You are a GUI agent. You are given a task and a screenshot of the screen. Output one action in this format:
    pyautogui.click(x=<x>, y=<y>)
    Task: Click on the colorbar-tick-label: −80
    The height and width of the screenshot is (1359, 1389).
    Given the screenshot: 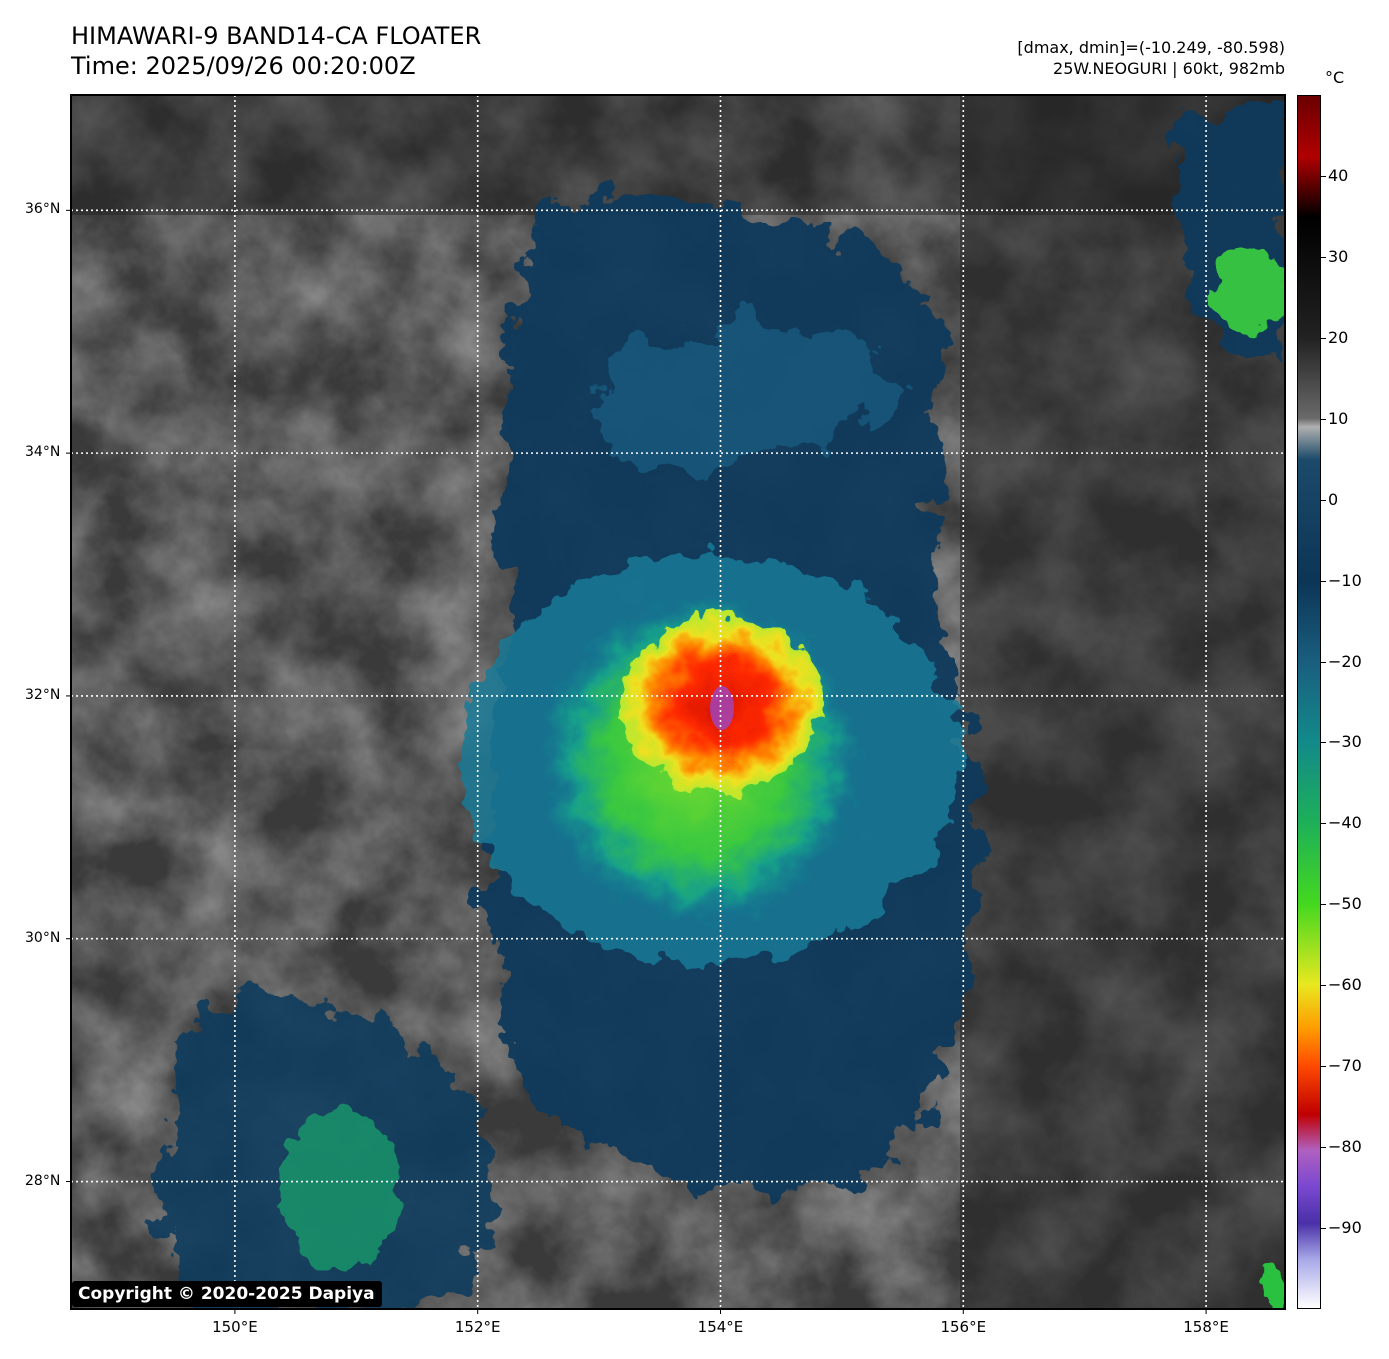 What is the action you would take?
    pyautogui.click(x=1345, y=1147)
    